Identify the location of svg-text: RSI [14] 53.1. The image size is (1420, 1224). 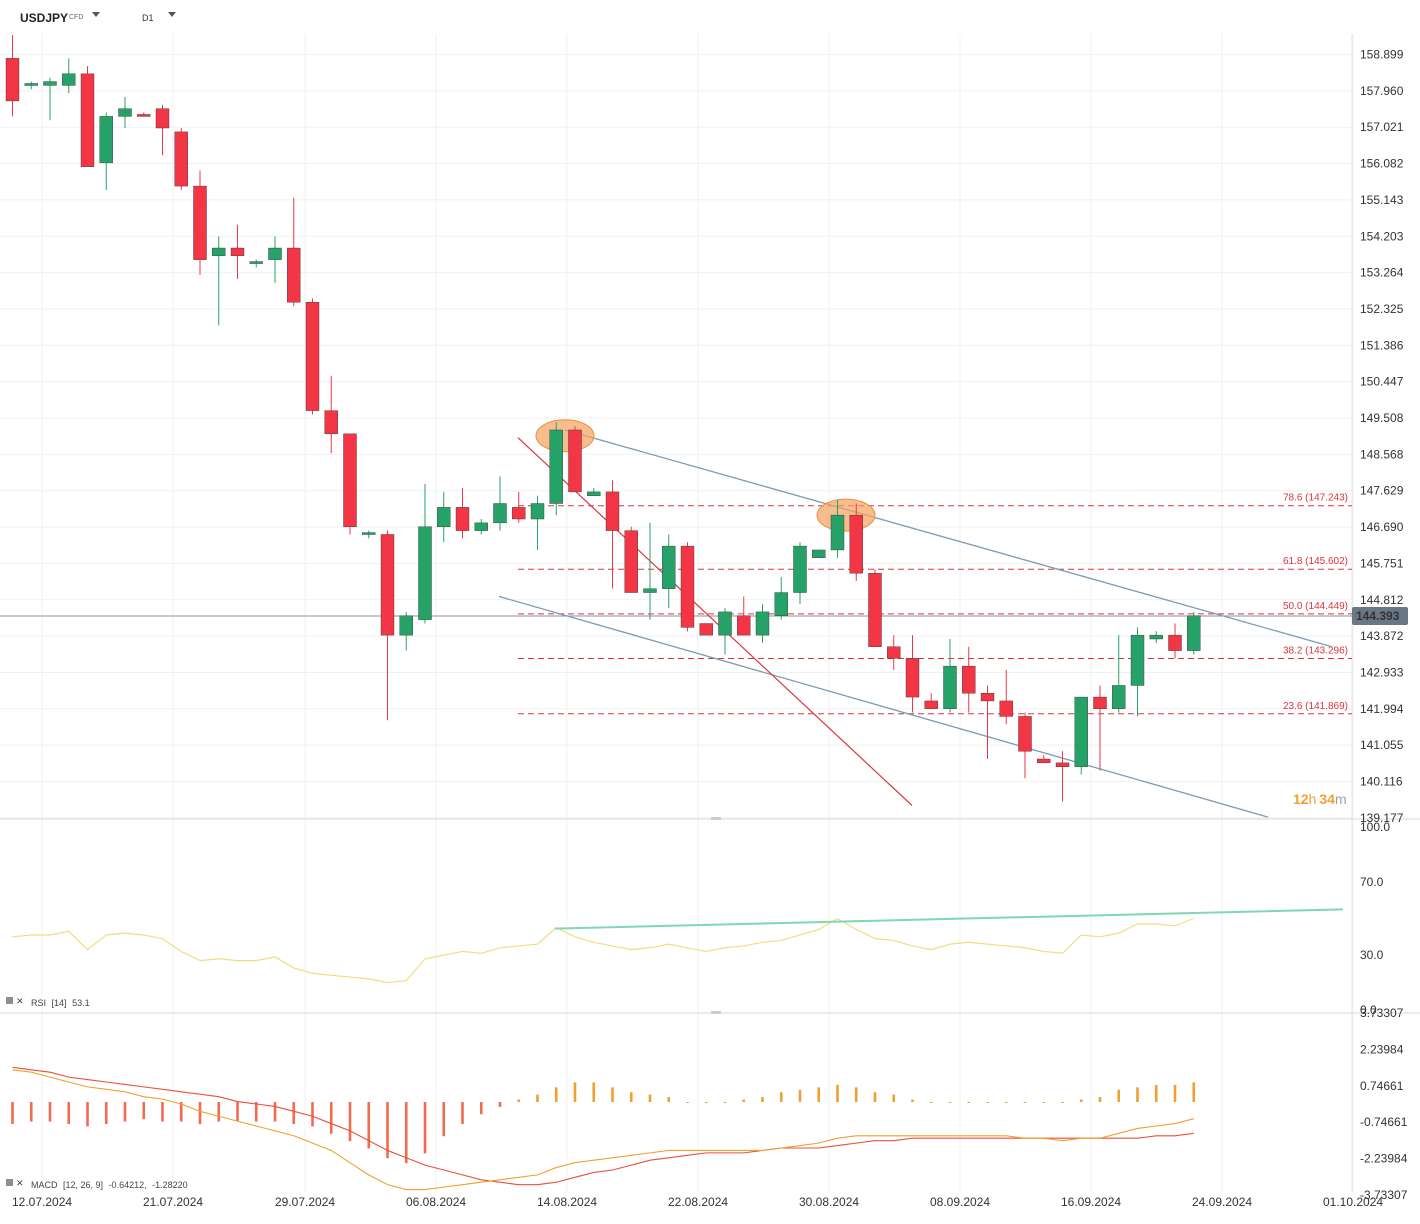
(60, 1003).